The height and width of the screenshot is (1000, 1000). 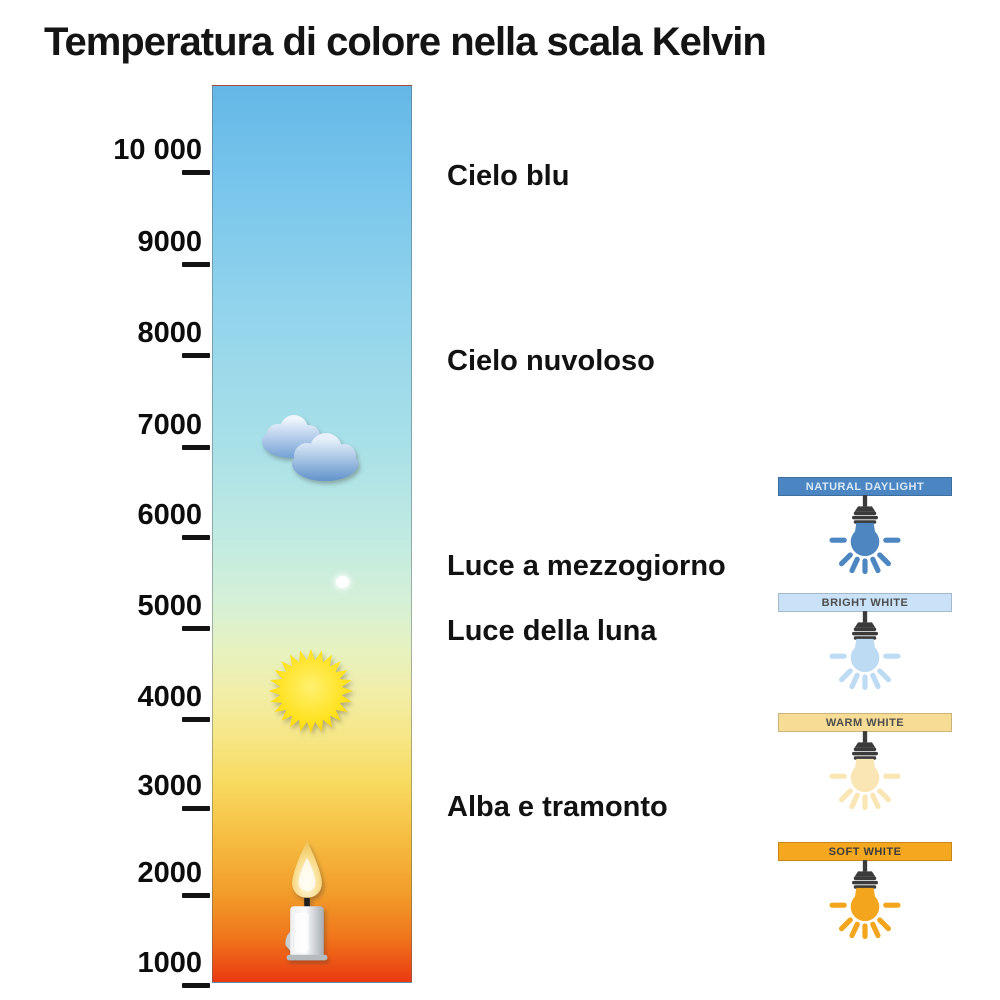 What do you see at coordinates (169, 697) in the screenshot?
I see `scale-label: 4000` at bounding box center [169, 697].